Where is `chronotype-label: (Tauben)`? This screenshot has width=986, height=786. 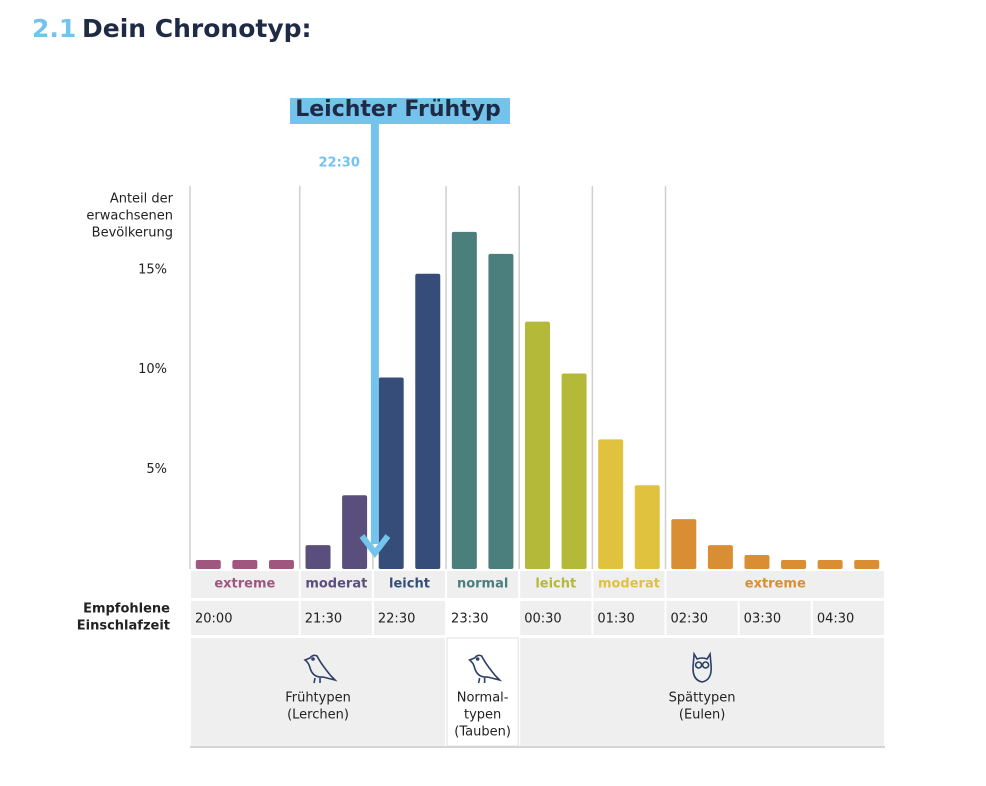 chronotype-label: (Tauben) is located at coordinates (482, 732).